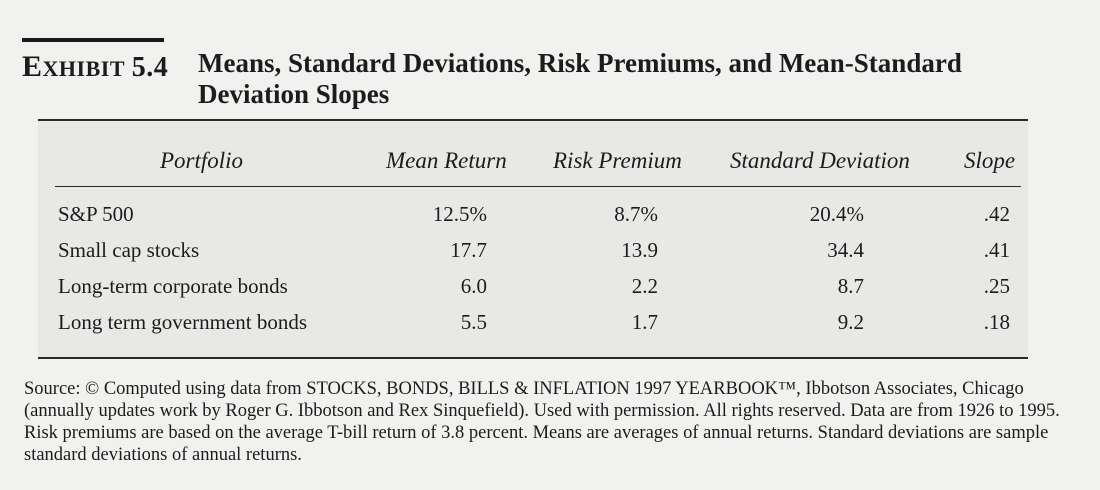 This screenshot has height=490, width=1100. What do you see at coordinates (533, 120) in the screenshot?
I see `table-top-rule` at bounding box center [533, 120].